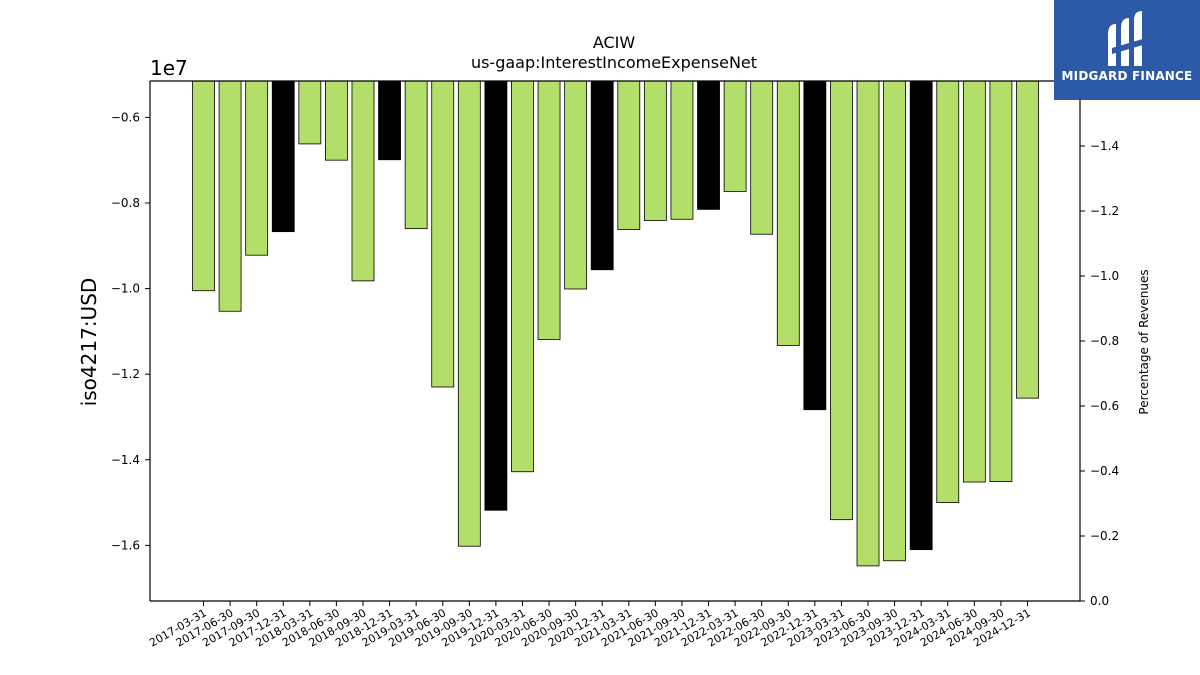 The width and height of the screenshot is (1200, 675). What do you see at coordinates (1127, 76) in the screenshot?
I see `brand-logo-text: MIDGARD FINANCE` at bounding box center [1127, 76].